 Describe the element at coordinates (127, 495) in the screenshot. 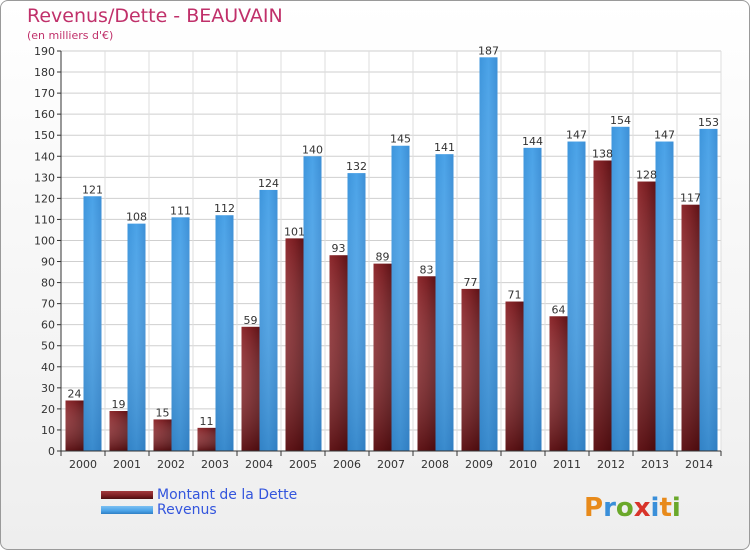

I see `legend-swatch-dette` at that location.